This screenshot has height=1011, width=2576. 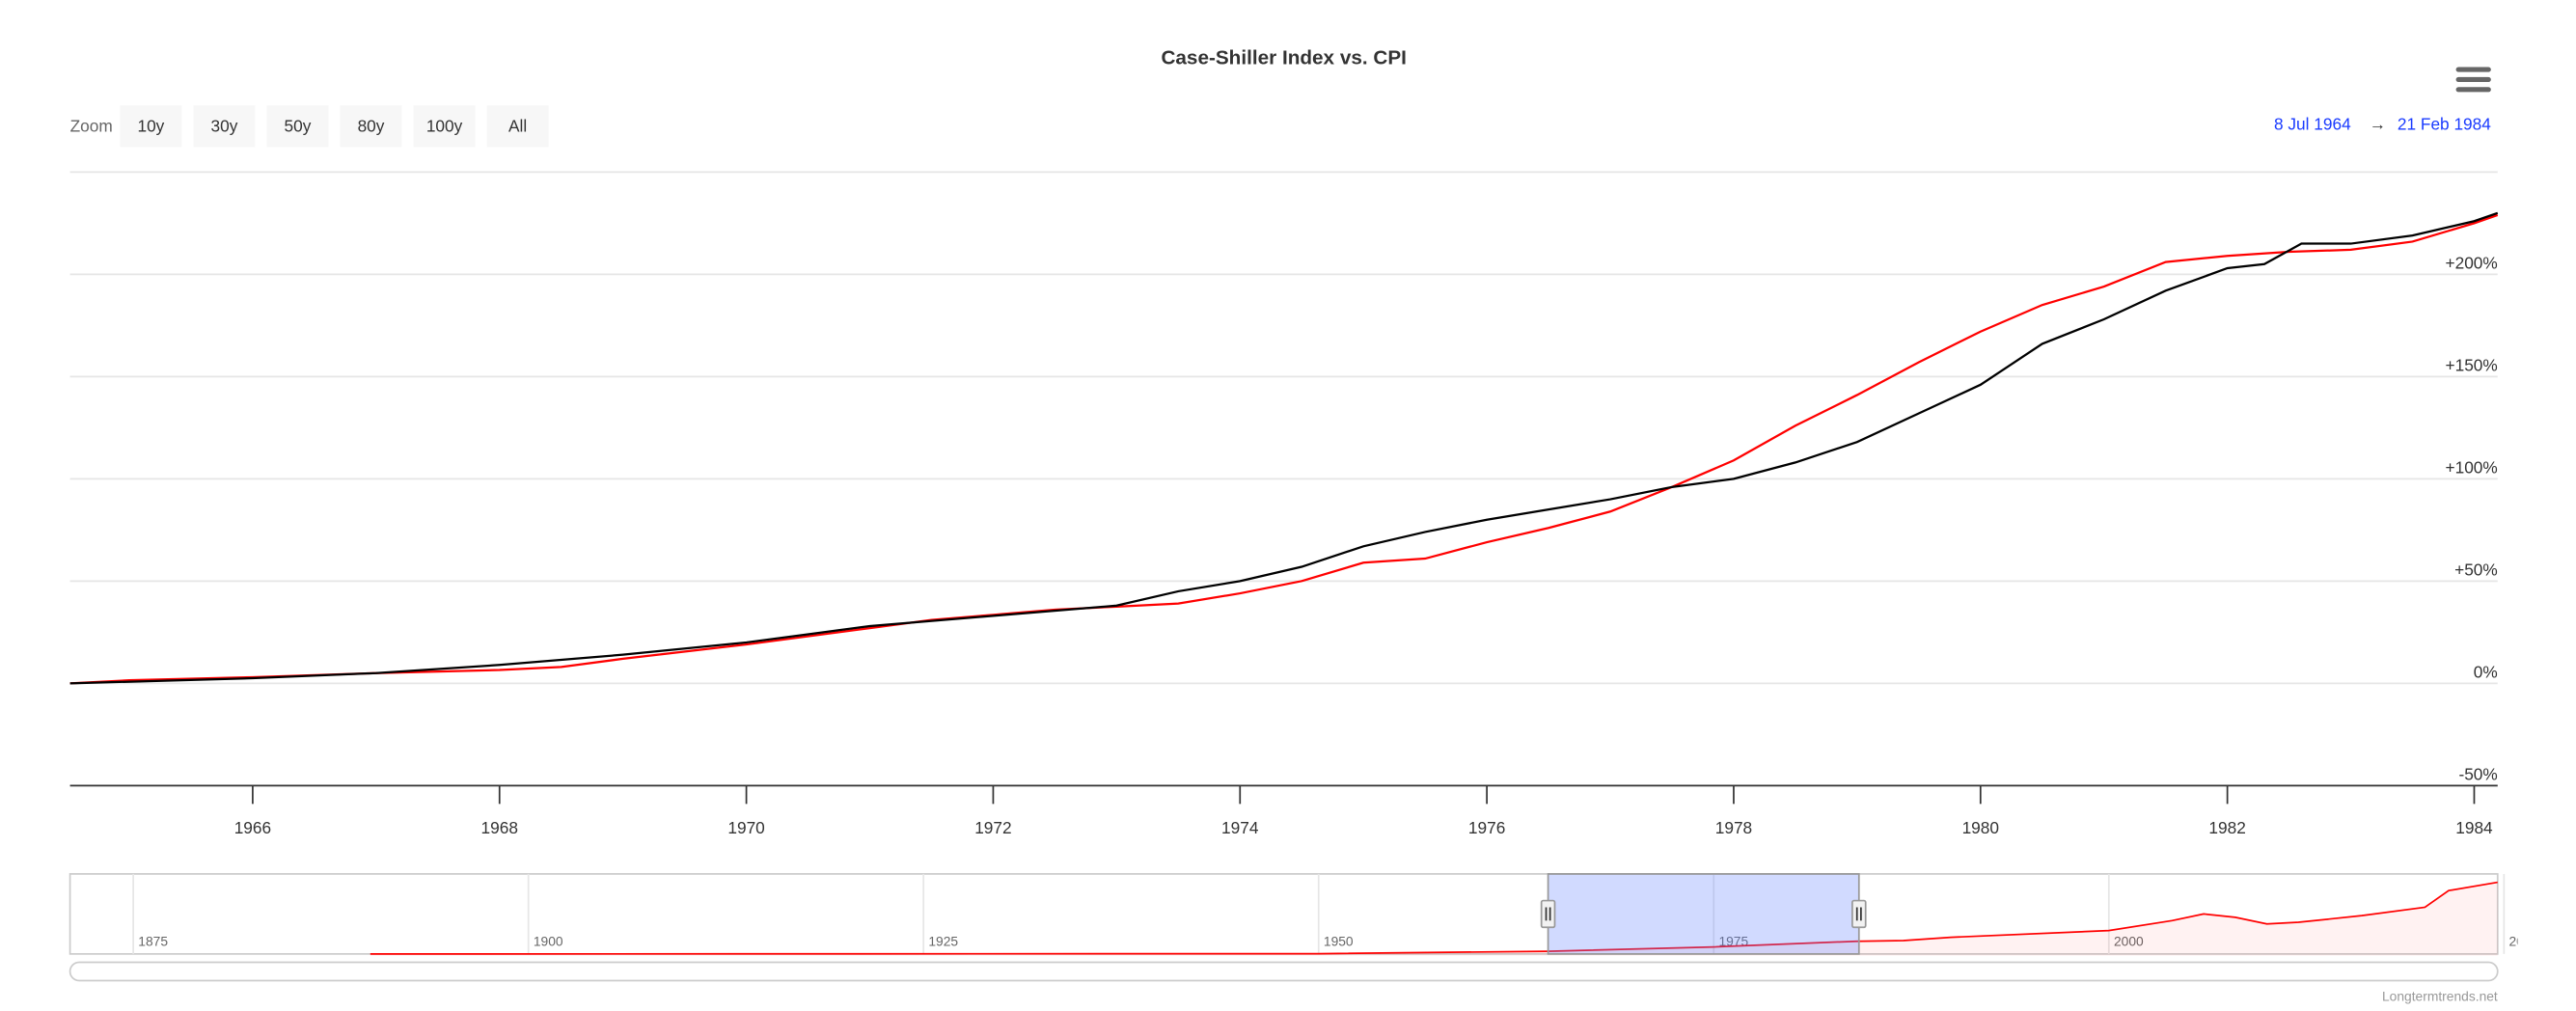 I want to click on navigator-tick-label: 1975, so click(x=1733, y=940).